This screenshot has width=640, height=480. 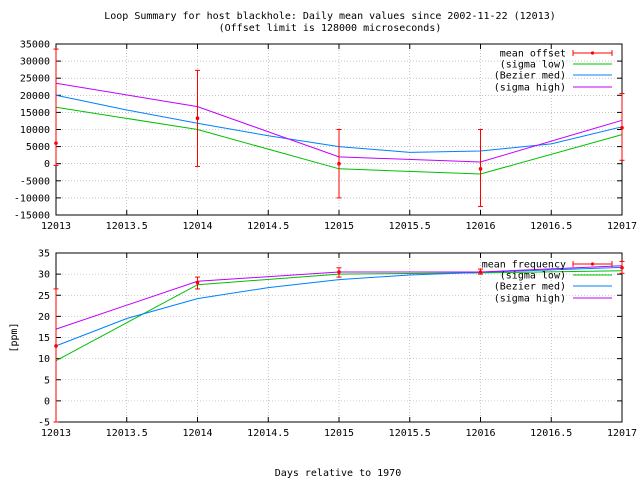 What do you see at coordinates (14, 337) in the screenshot?
I see `y-axis-label: [ppm]` at bounding box center [14, 337].